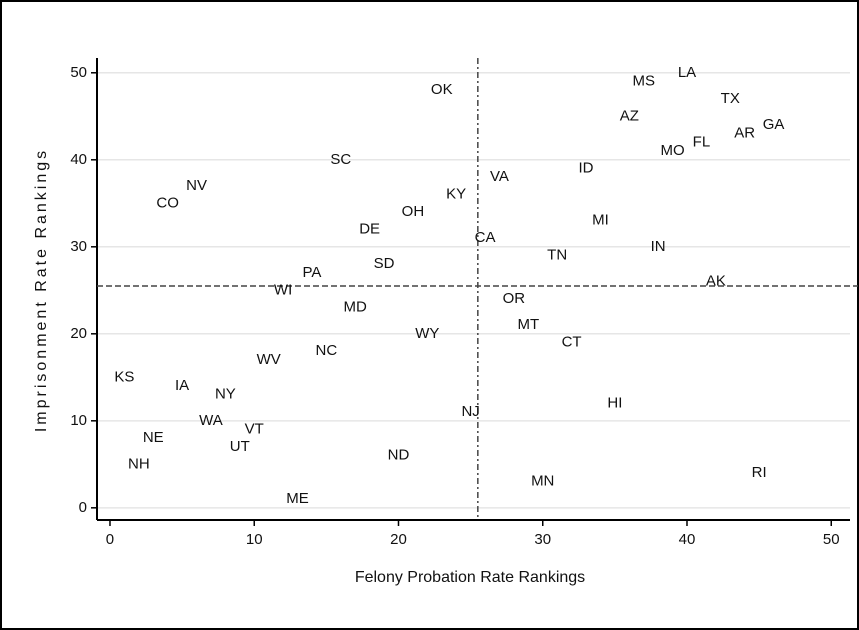 The width and height of the screenshot is (859, 630). What do you see at coordinates (672, 150) in the screenshot?
I see `point-label: MO` at bounding box center [672, 150].